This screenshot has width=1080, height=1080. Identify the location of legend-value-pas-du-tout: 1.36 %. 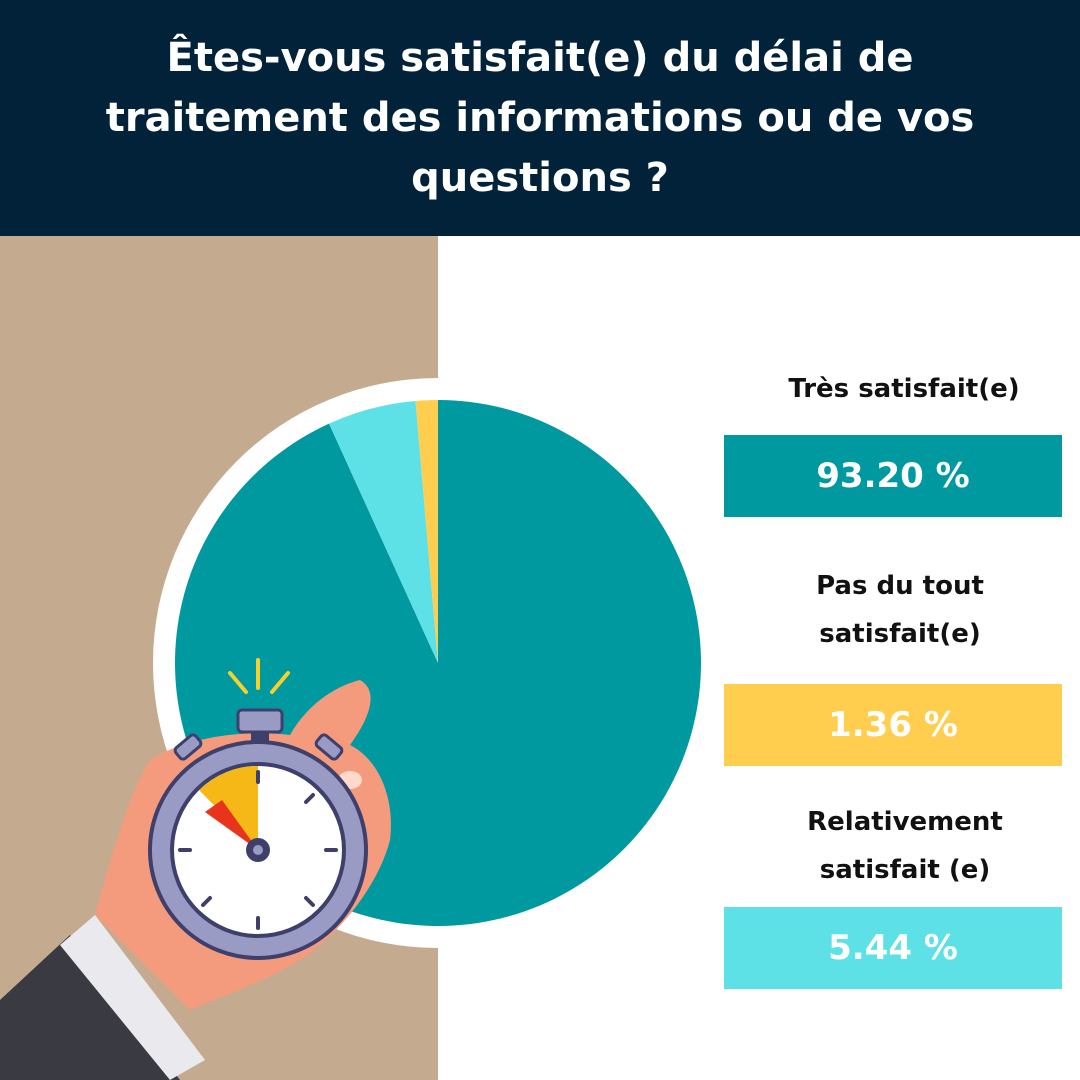
(893, 725).